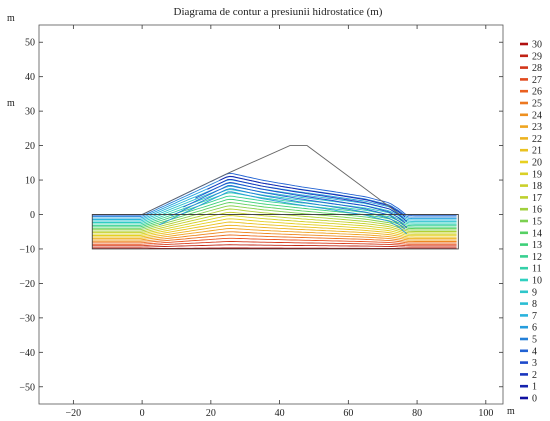 The image size is (550, 421). Describe the element at coordinates (537, 198) in the screenshot. I see `colorbar-label: 17` at that location.